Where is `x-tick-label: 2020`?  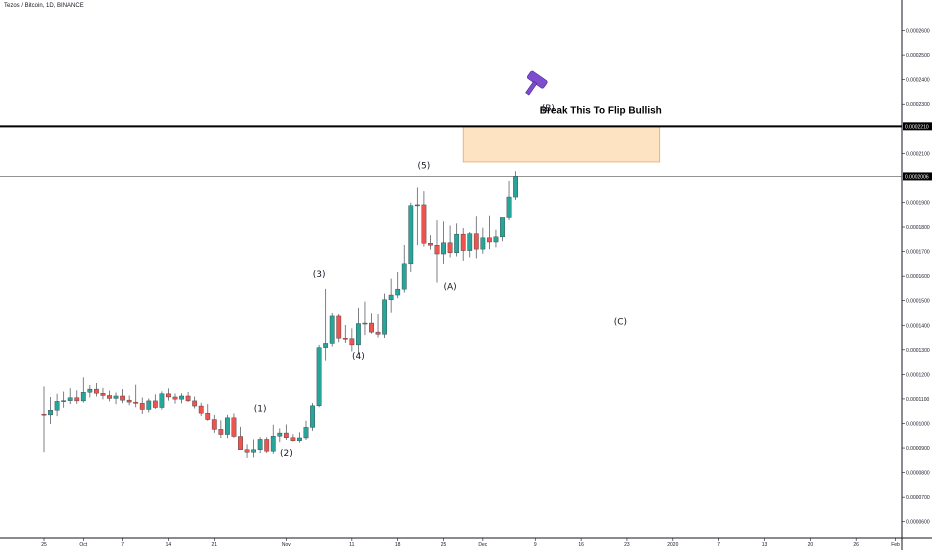
x-tick-label: 2020 is located at coordinates (672, 545).